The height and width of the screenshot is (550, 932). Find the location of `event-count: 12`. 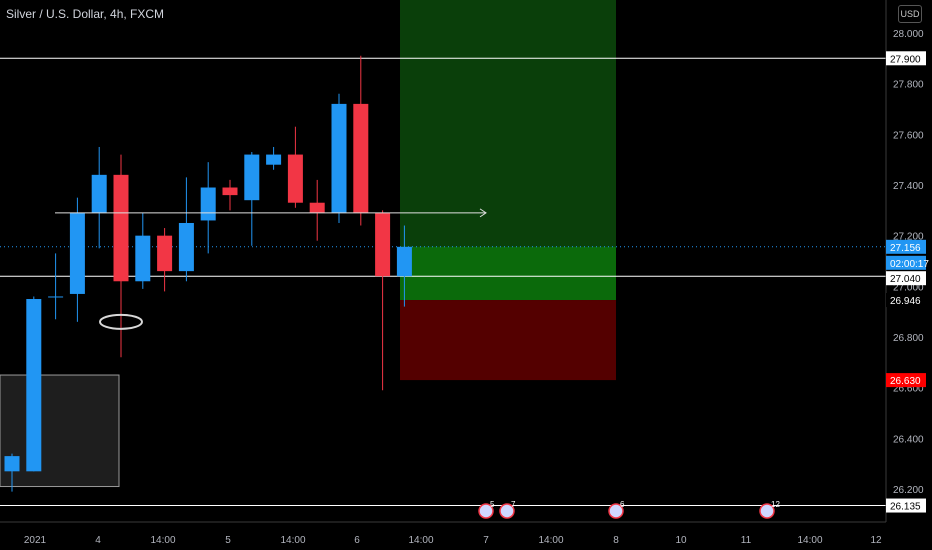

event-count: 12 is located at coordinates (775, 504).